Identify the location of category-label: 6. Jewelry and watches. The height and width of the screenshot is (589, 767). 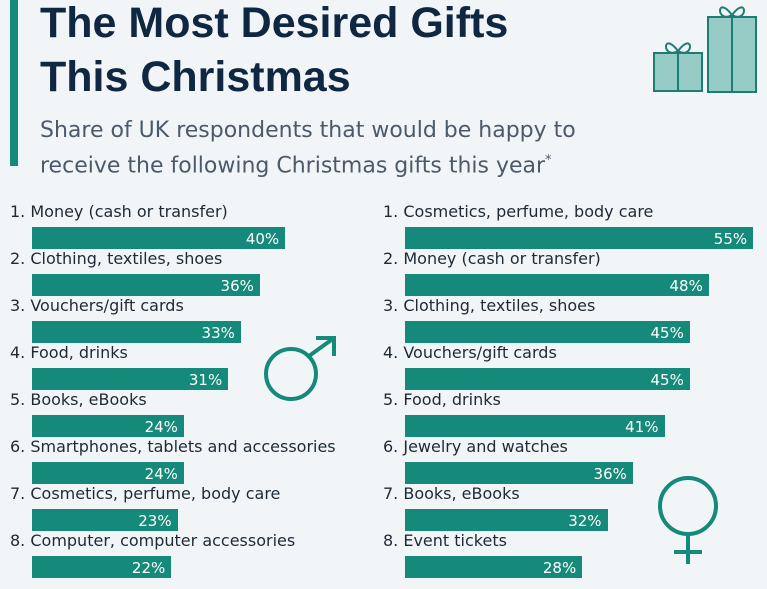
(475, 446).